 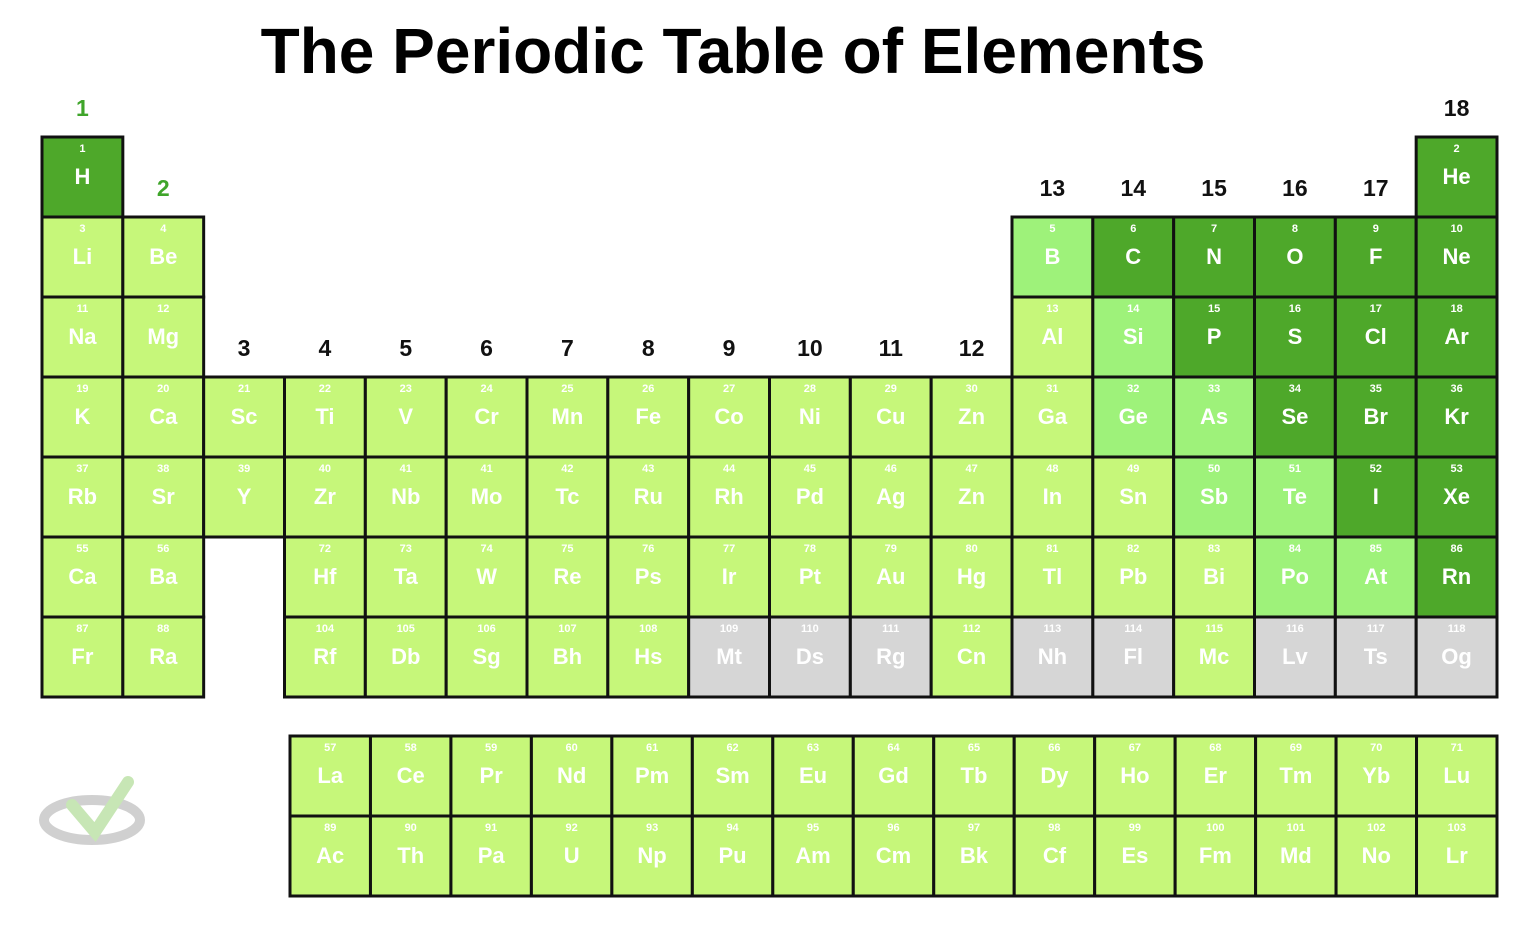 I want to click on atomic-number: 99, so click(x=1135, y=828).